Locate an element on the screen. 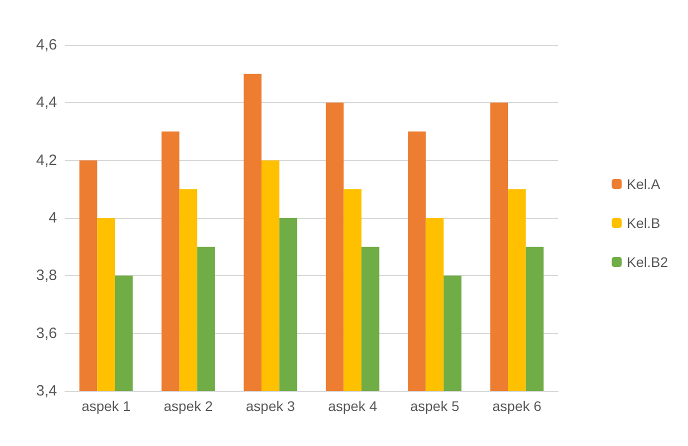  y-tick-label: 3,8 is located at coordinates (46, 275).